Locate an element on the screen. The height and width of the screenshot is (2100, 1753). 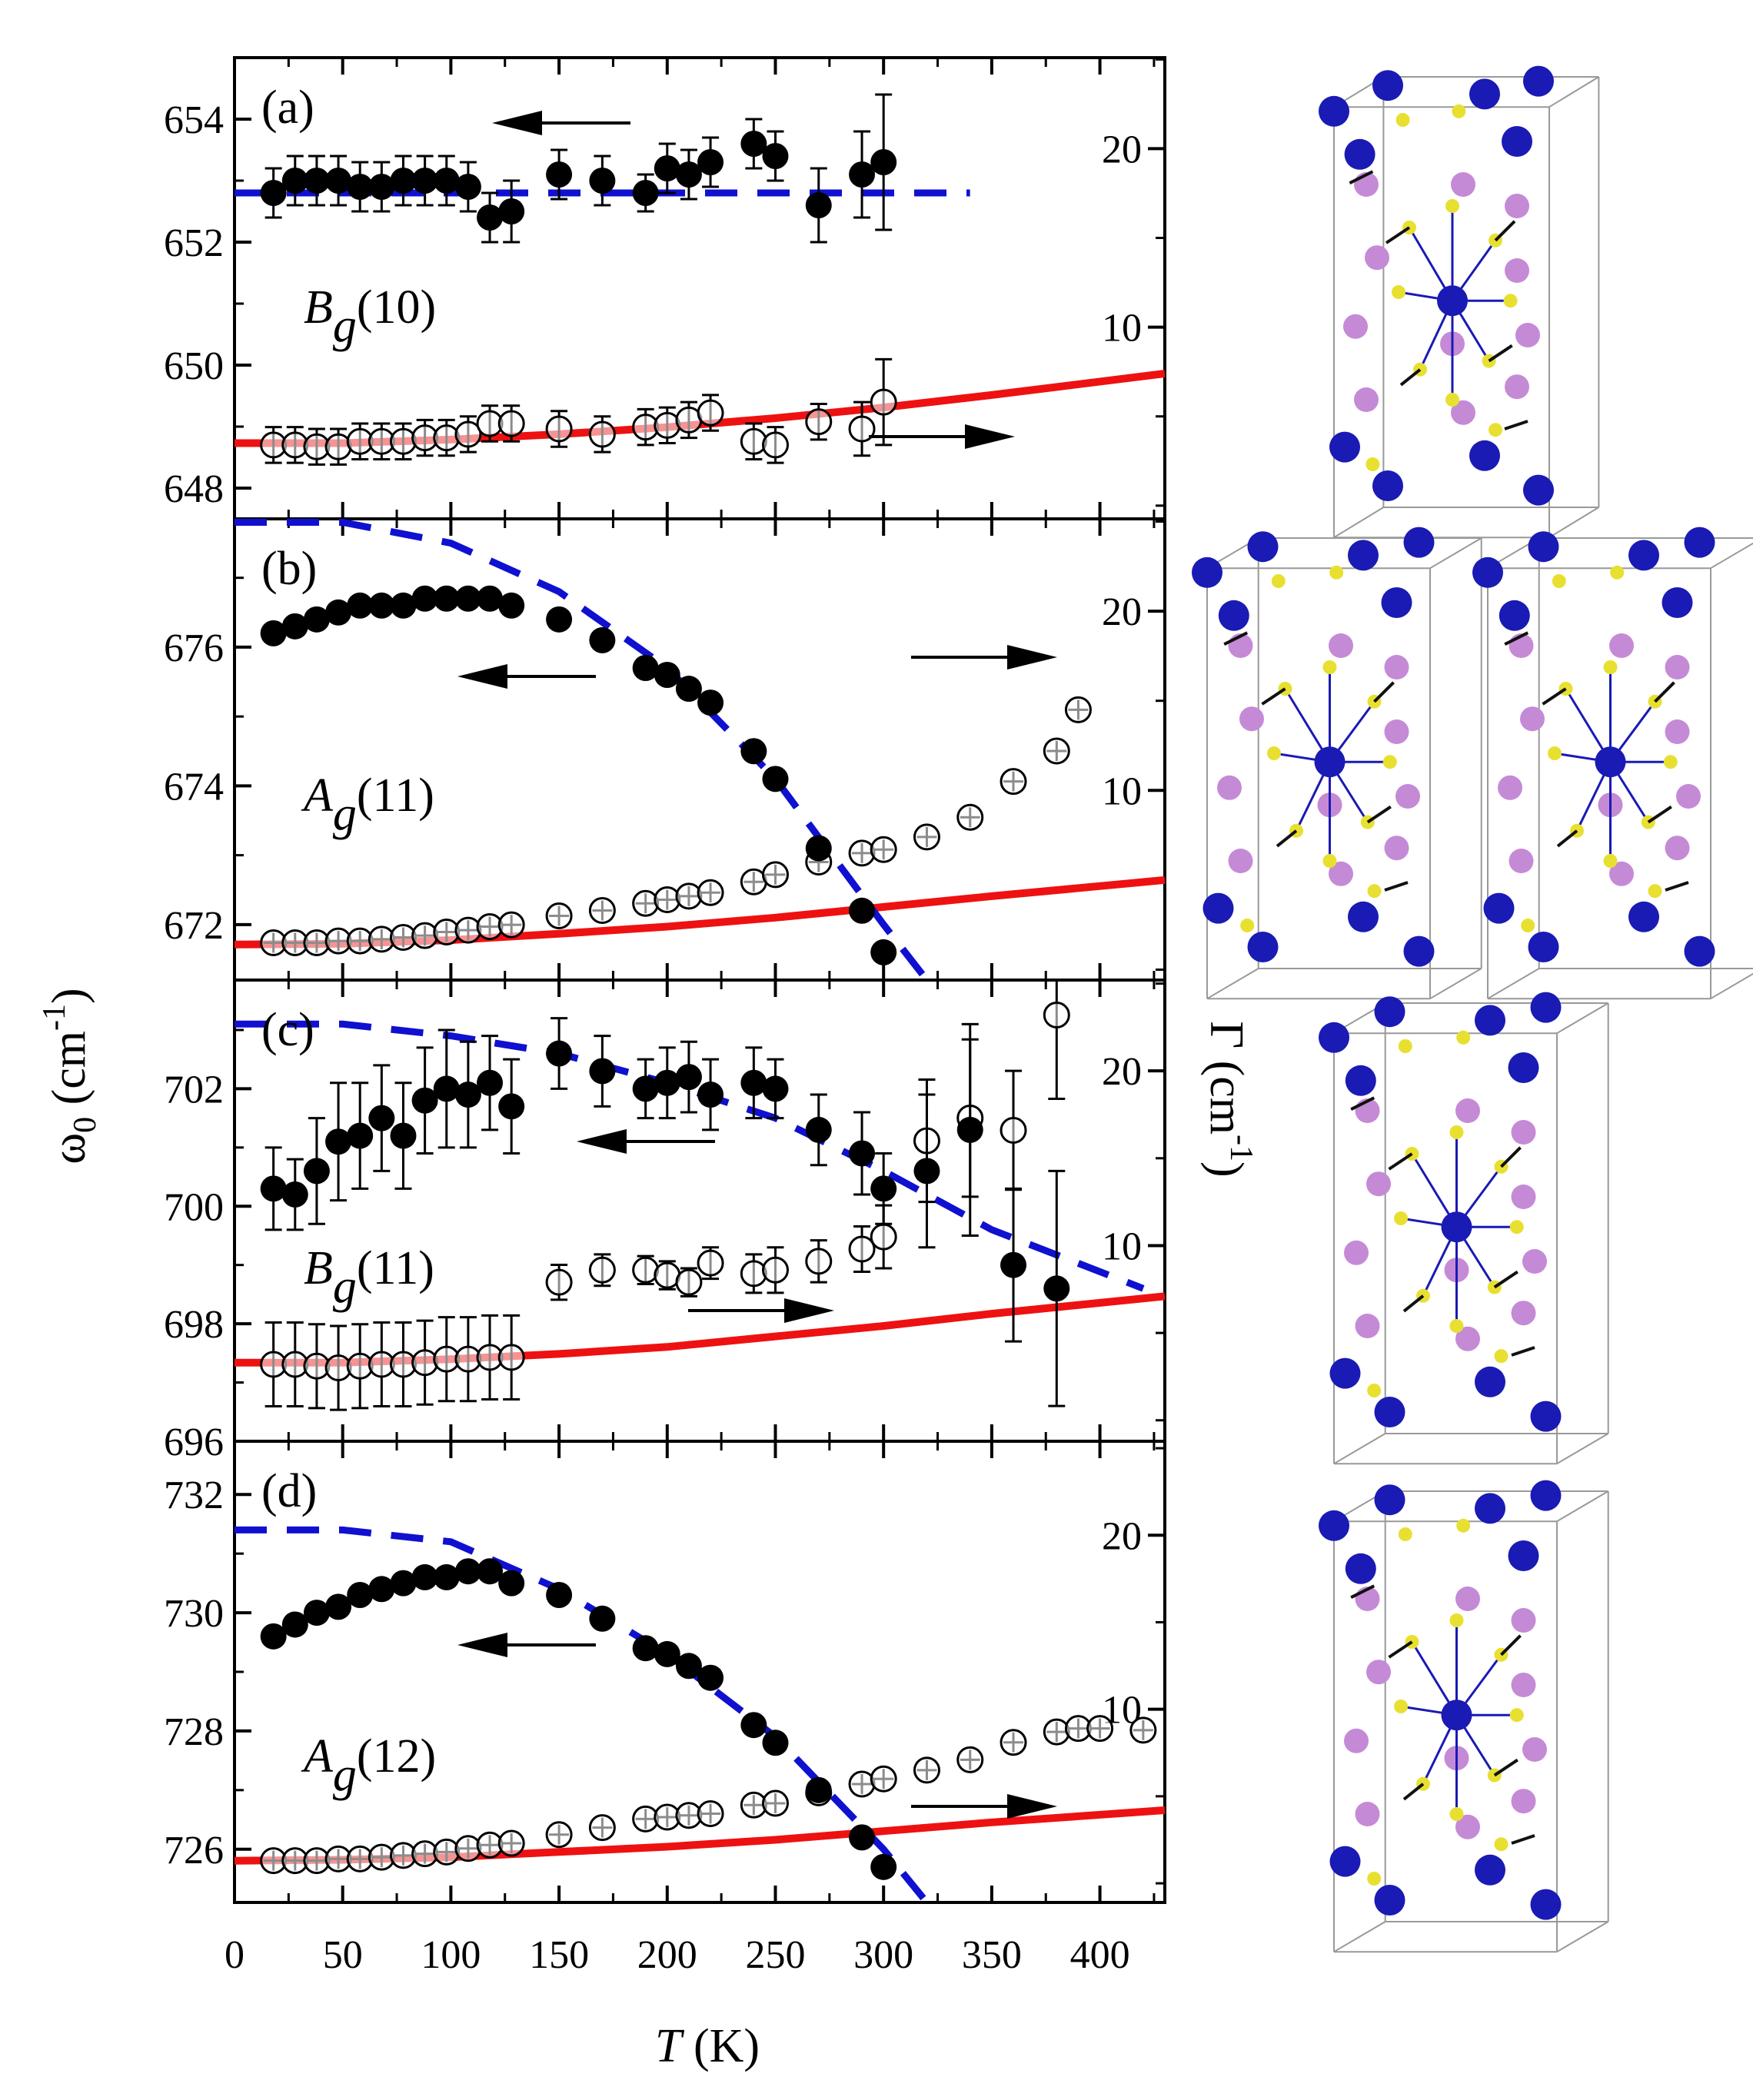
mode-label: Ag(12) is located at coordinates (369, 1765).